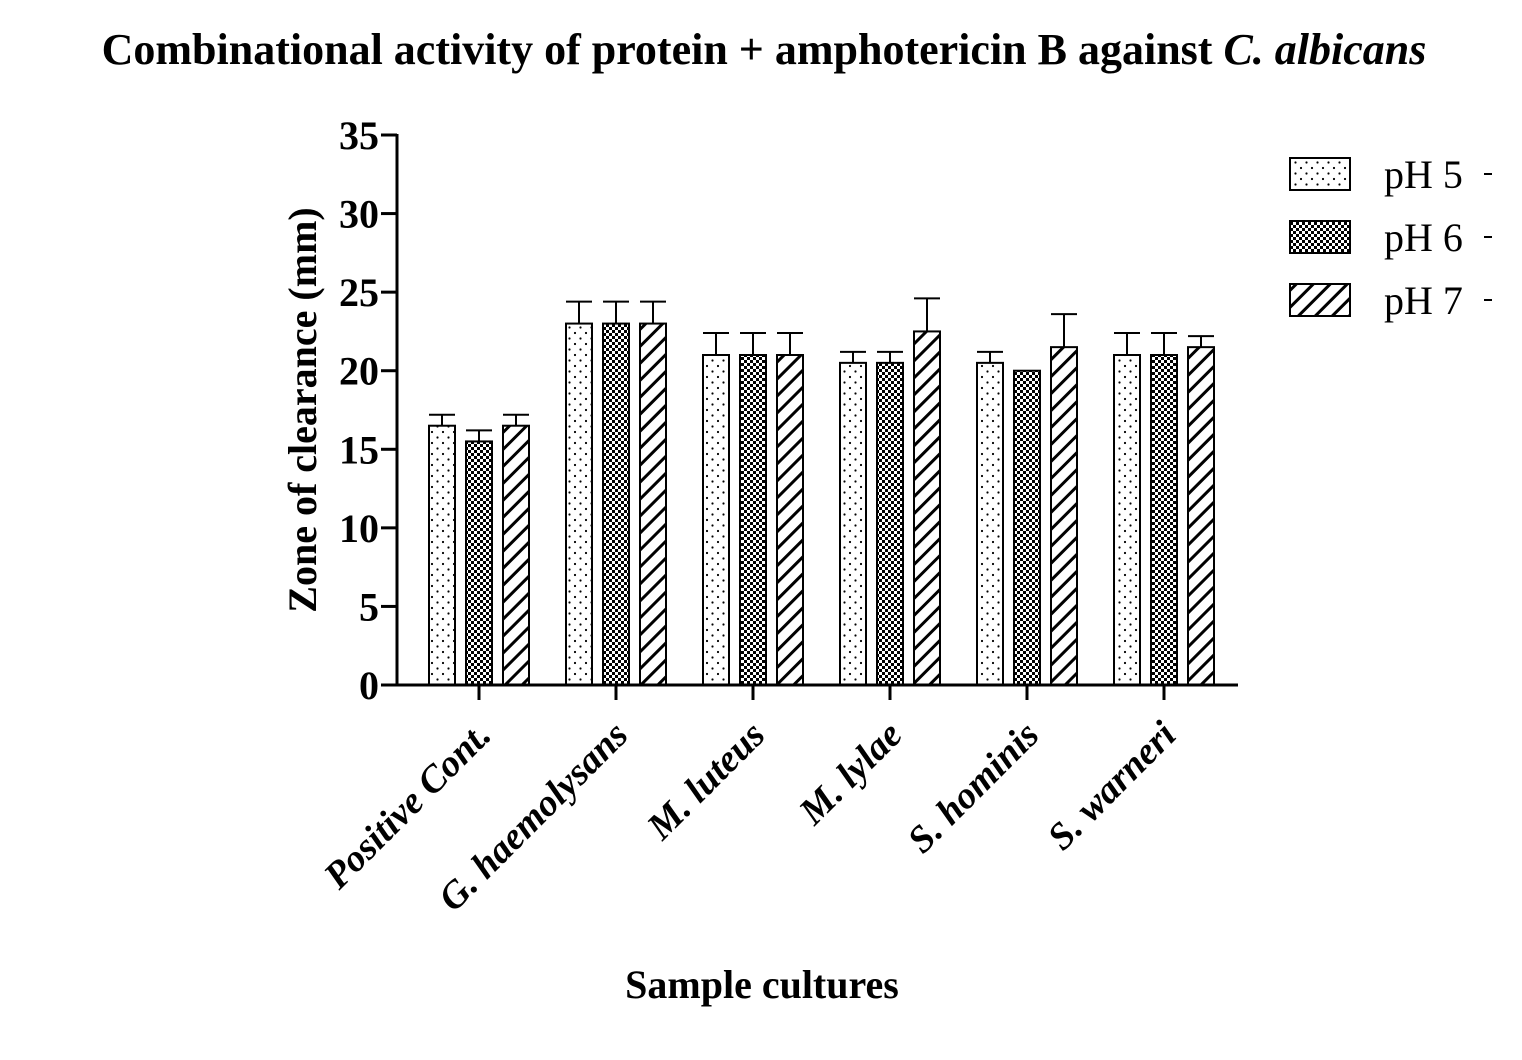 Image resolution: width=1522 pixels, height=1060 pixels. What do you see at coordinates (1324, 49) in the screenshot?
I see `chart-title-italic: C. albicans` at bounding box center [1324, 49].